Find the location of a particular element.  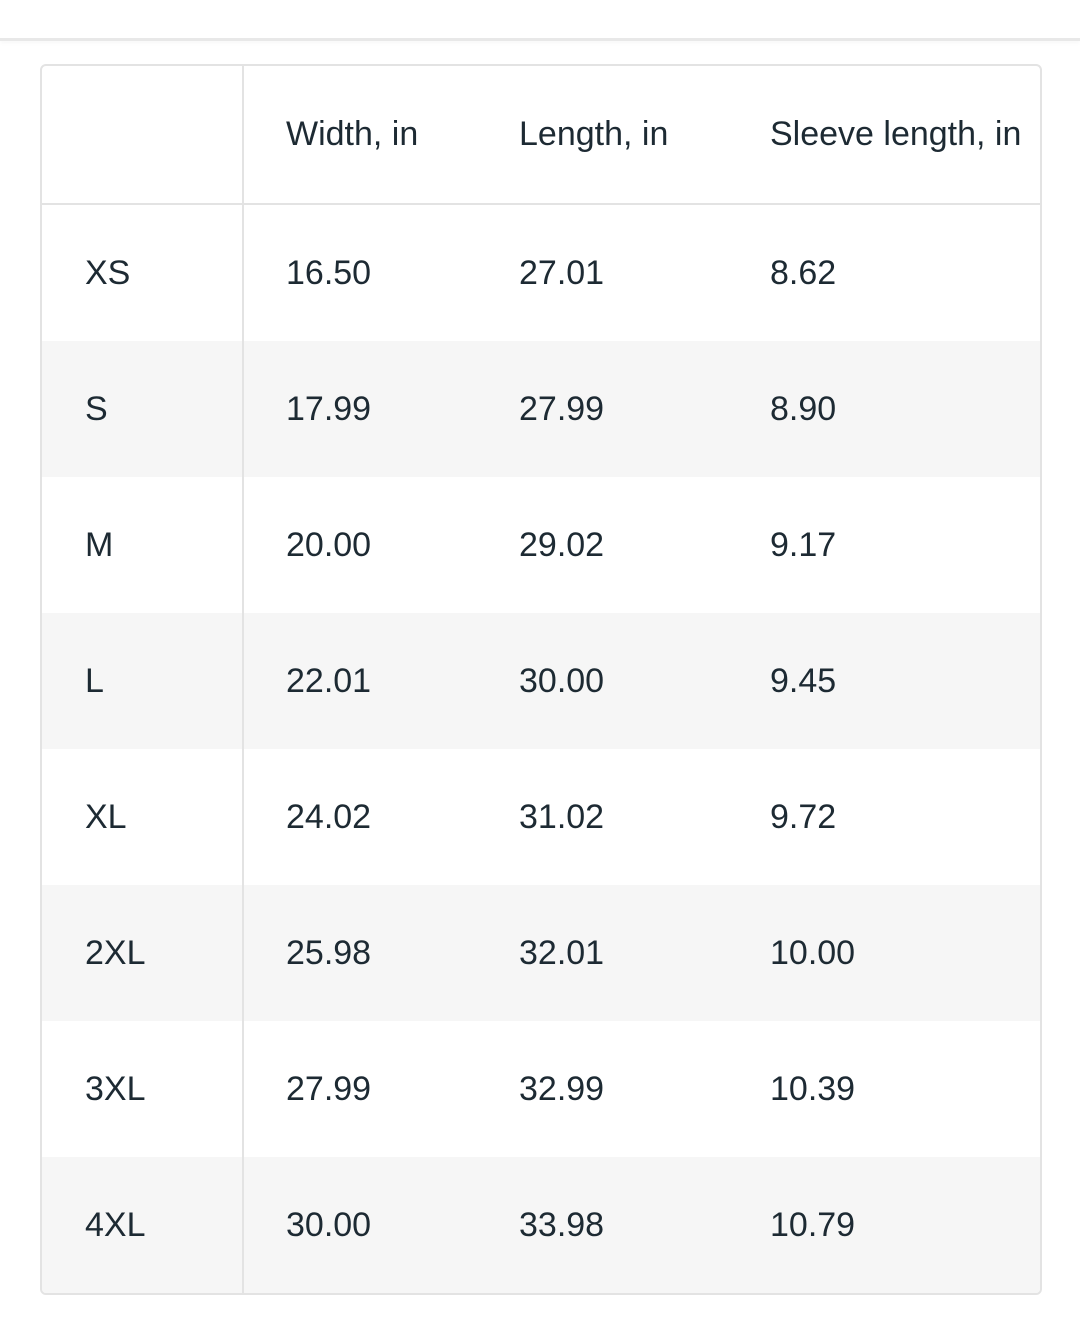

cell-size: 4XL is located at coordinates (143, 1225).